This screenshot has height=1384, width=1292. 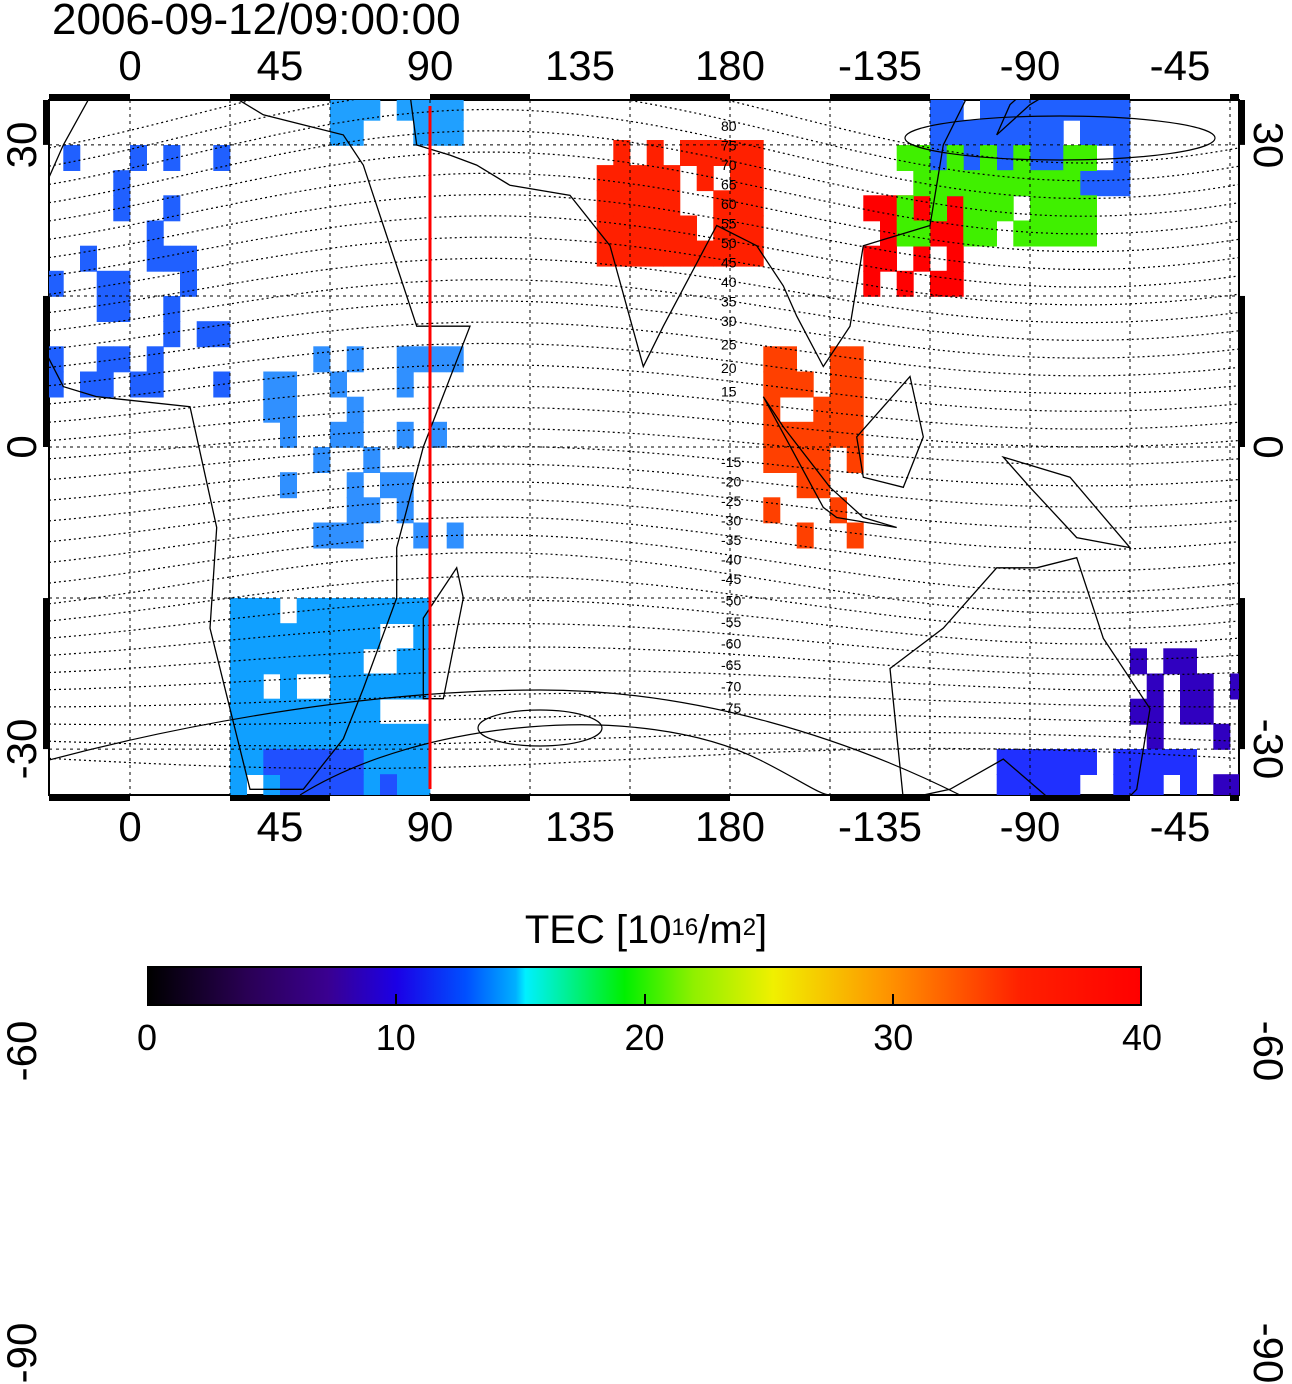 I want to click on lon-tick-bottom: 90, so click(x=430, y=826).